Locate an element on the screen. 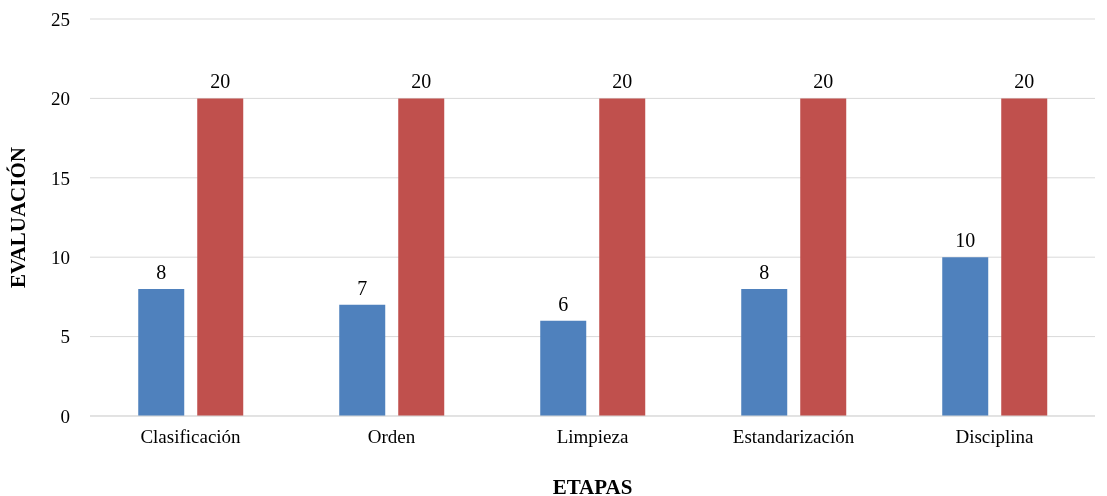  y-tick-label: 15 is located at coordinates (60, 178).